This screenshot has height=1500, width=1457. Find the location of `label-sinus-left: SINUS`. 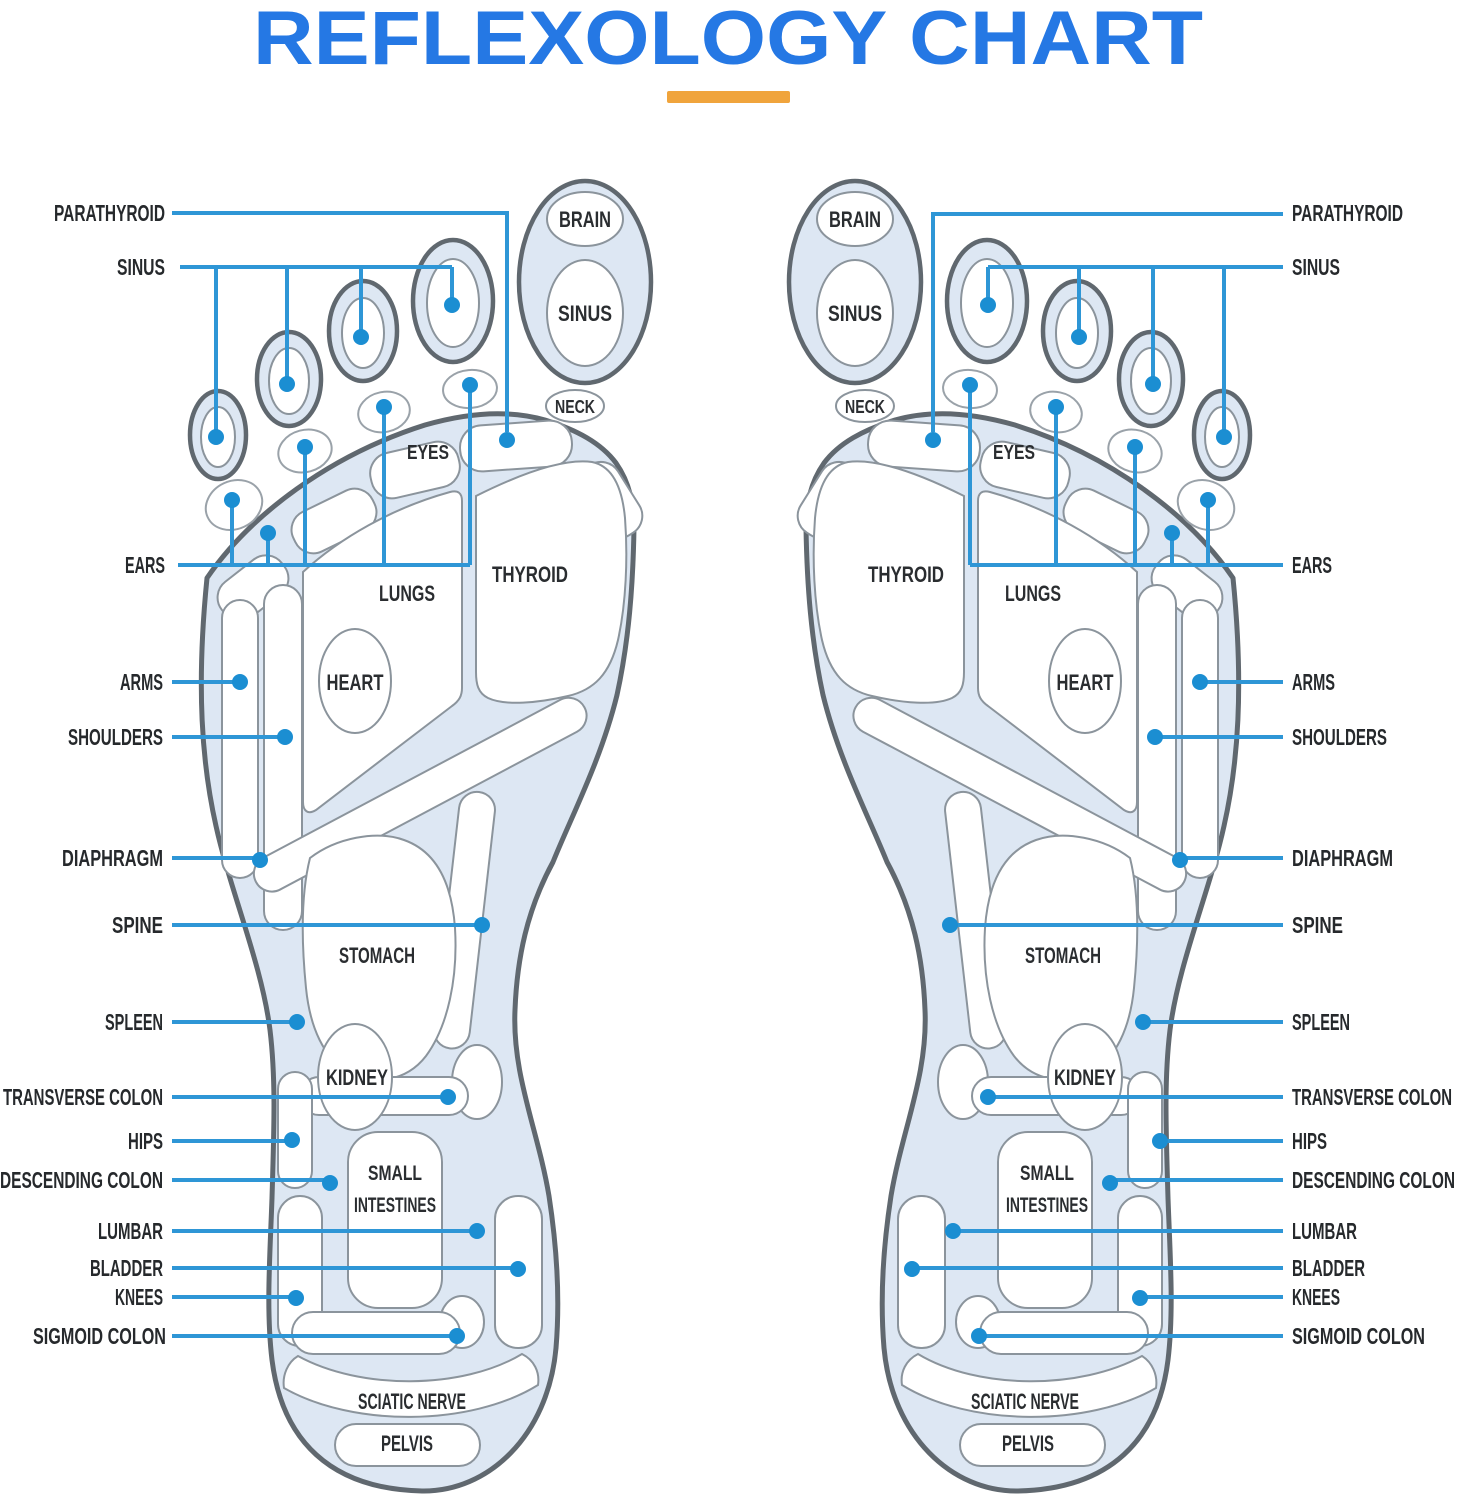

label-sinus-left: SINUS is located at coordinates (141, 267).